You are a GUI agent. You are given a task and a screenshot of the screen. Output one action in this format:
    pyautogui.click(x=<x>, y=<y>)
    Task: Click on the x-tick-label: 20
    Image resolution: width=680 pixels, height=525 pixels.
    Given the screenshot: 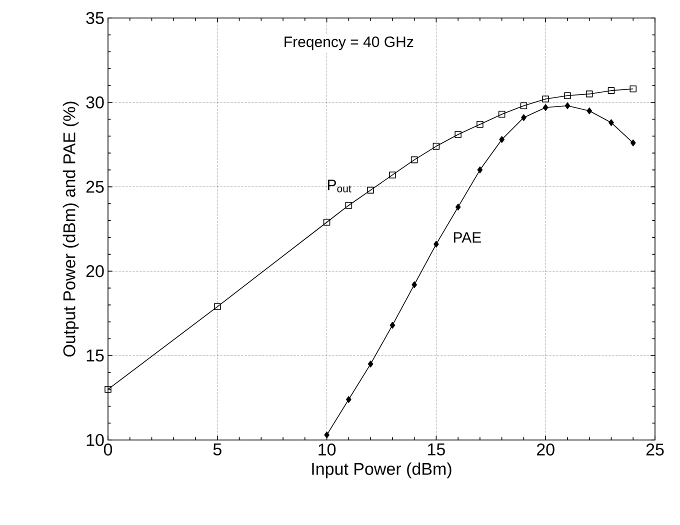 What is the action you would take?
    pyautogui.click(x=545, y=450)
    